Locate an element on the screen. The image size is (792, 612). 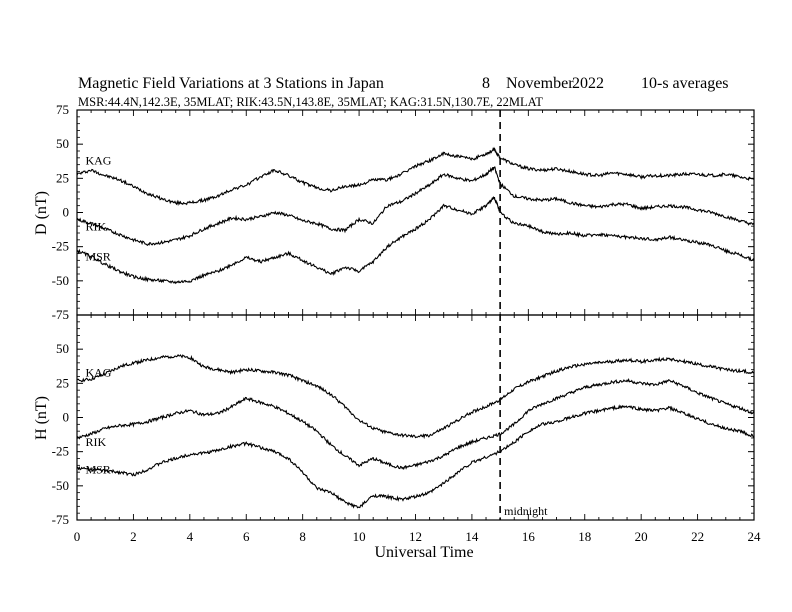
averaging-label: 10-s averages is located at coordinates (685, 83).